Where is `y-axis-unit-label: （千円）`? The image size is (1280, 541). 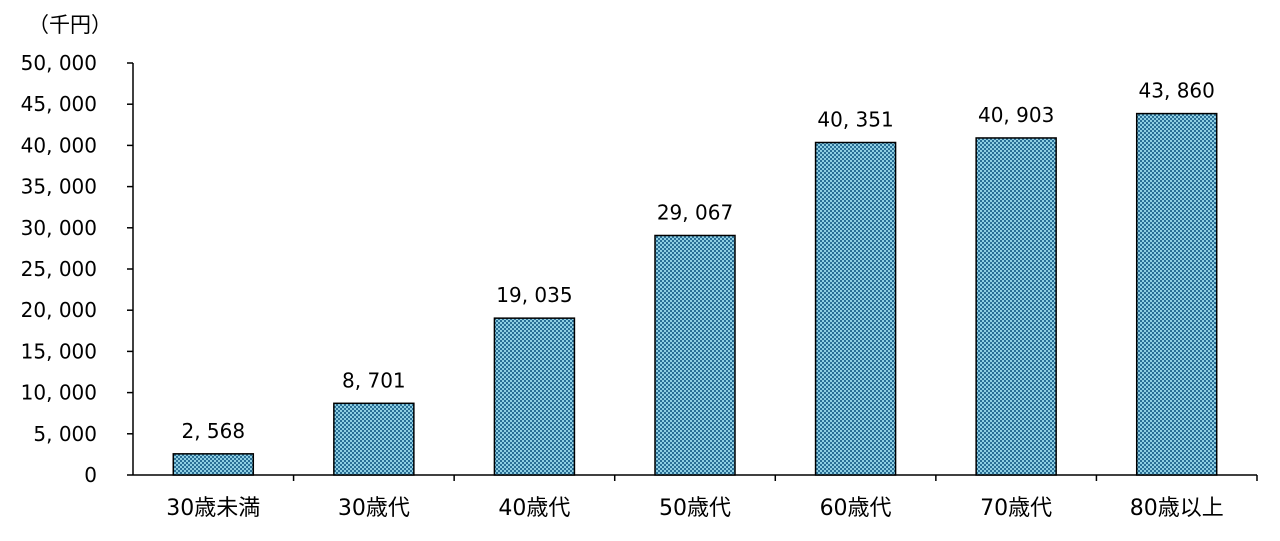
y-axis-unit-label: （千円） is located at coordinates (70, 25).